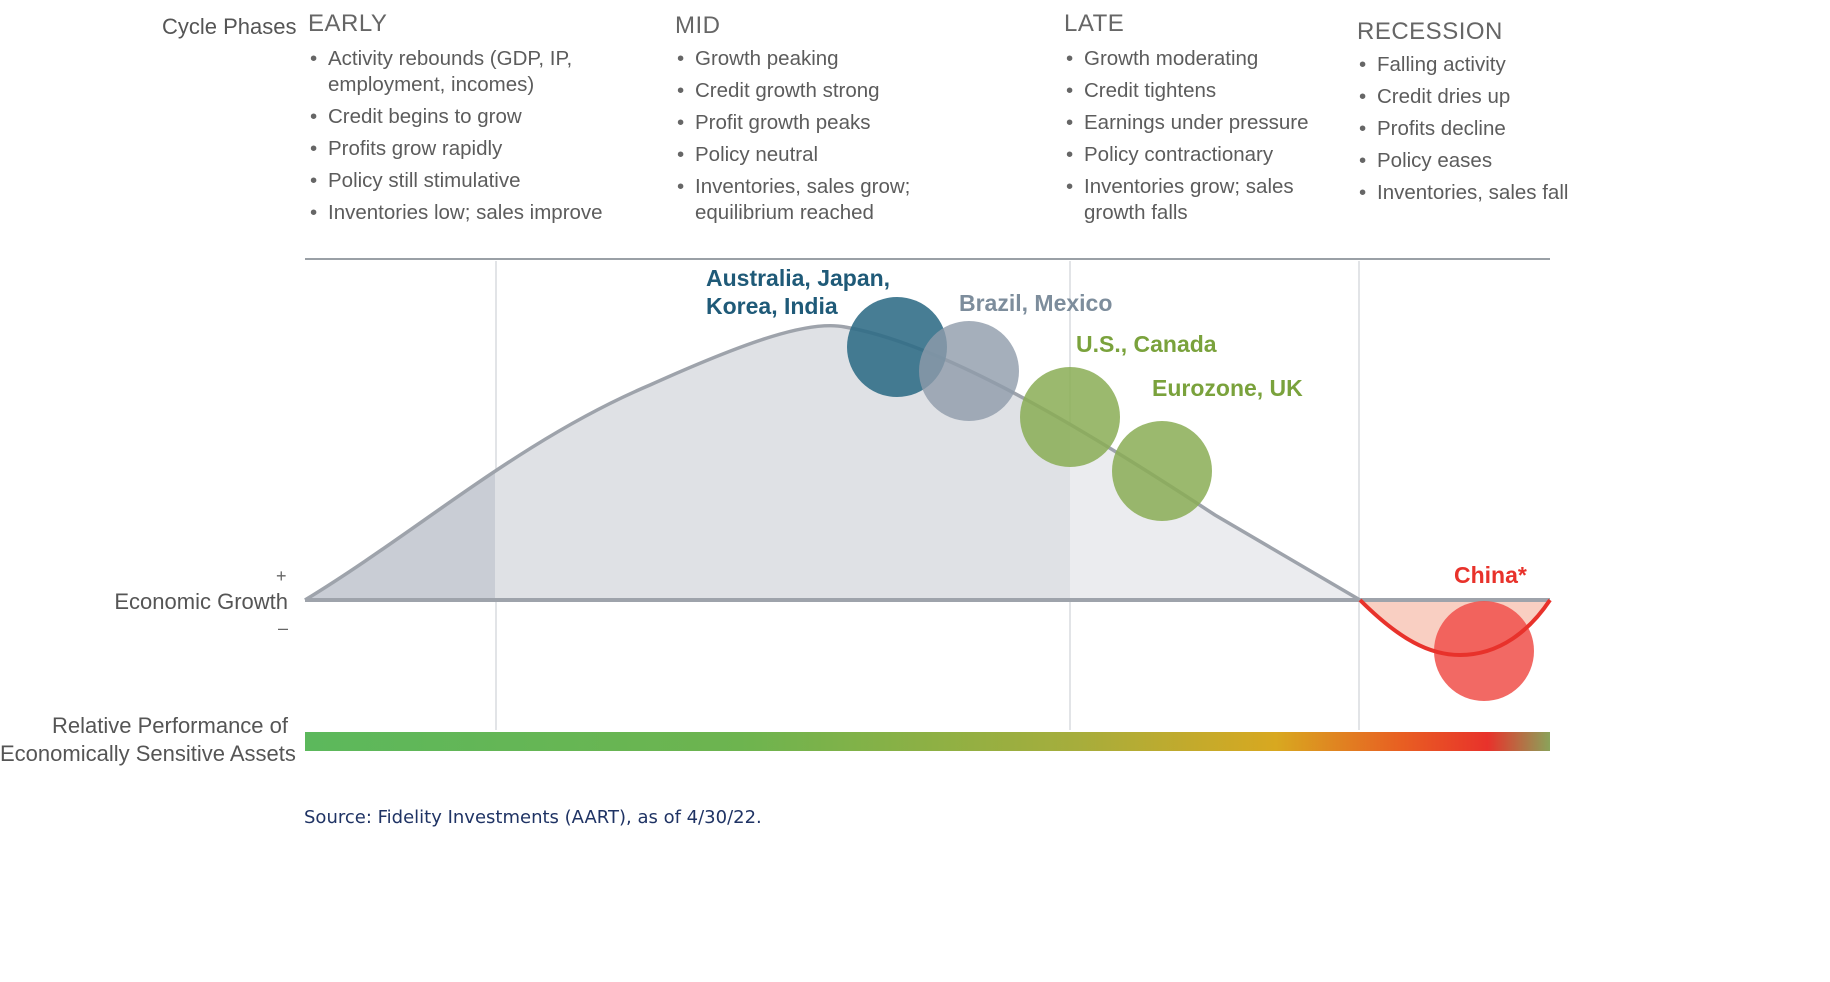  What do you see at coordinates (1472, 97) in the screenshot?
I see `bullet: Credit dries up` at bounding box center [1472, 97].